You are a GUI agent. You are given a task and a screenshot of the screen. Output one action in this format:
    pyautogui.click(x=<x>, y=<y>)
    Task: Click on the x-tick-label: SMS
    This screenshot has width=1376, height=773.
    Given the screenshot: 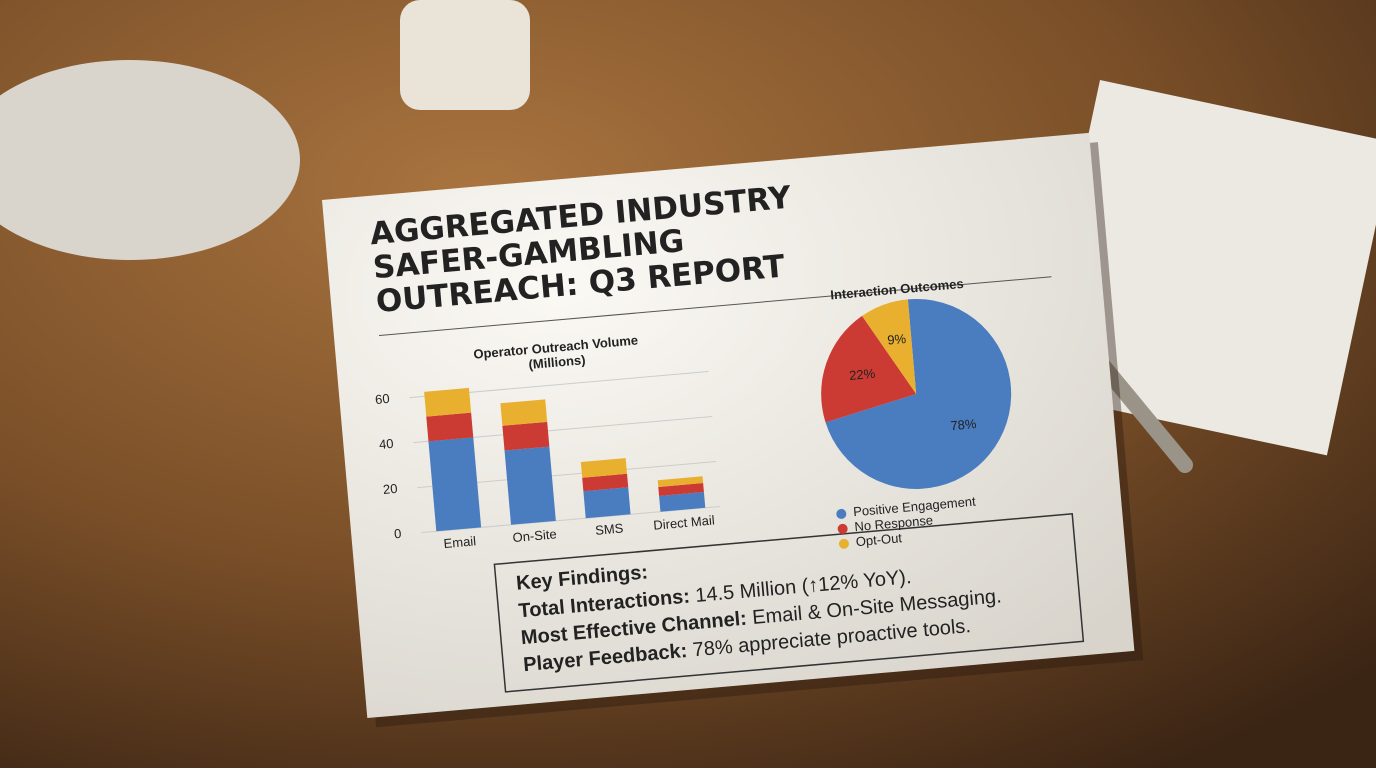 What is the action you would take?
    pyautogui.click(x=610, y=528)
    